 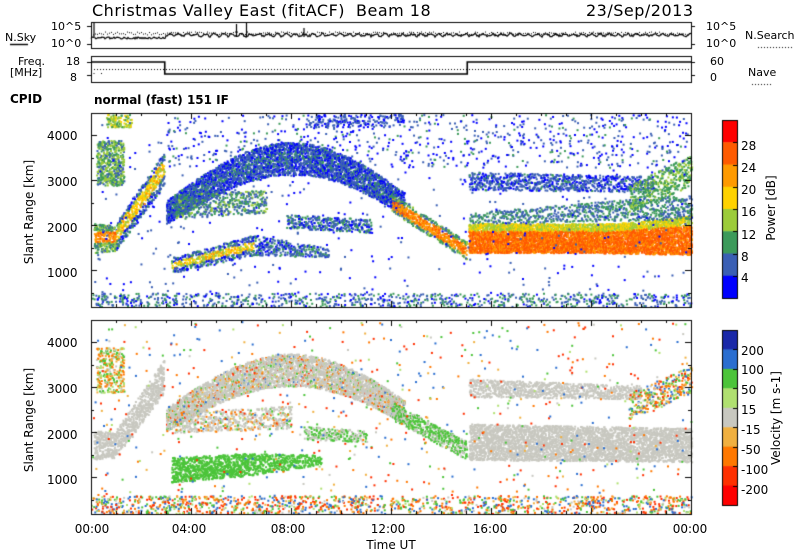 What do you see at coordinates (749, 212) in the screenshot?
I see `power-bar-tick-16: 16` at bounding box center [749, 212].